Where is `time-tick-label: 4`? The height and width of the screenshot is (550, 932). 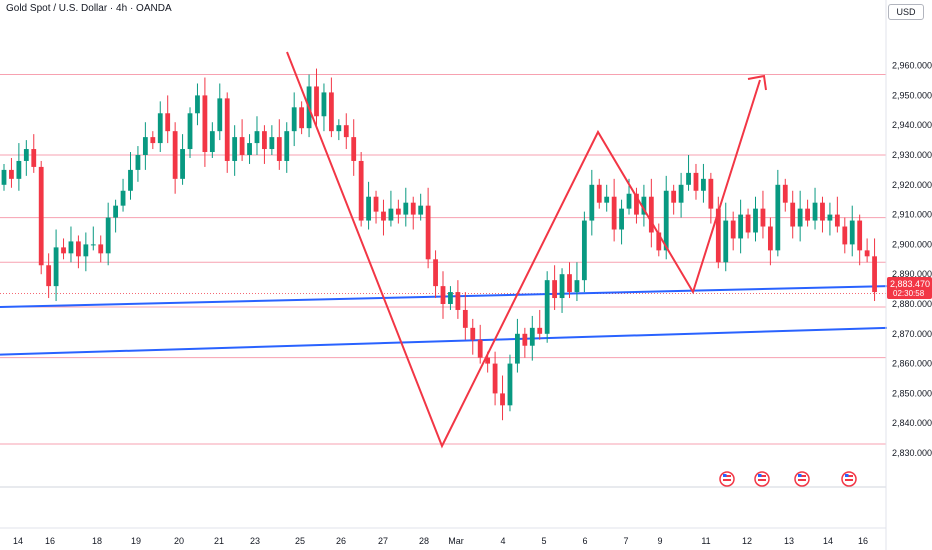
time-tick-label: 4 is located at coordinates (502, 541).